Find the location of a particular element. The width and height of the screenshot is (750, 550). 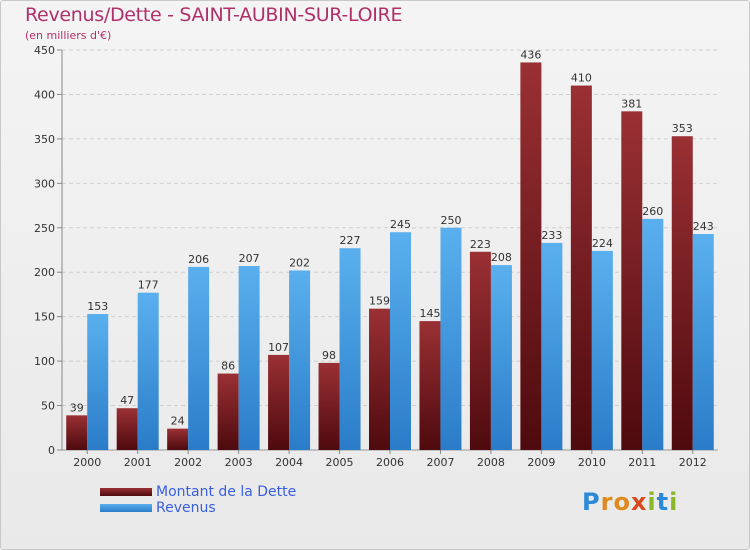

data-label-revenus: 250 is located at coordinates (450, 220).